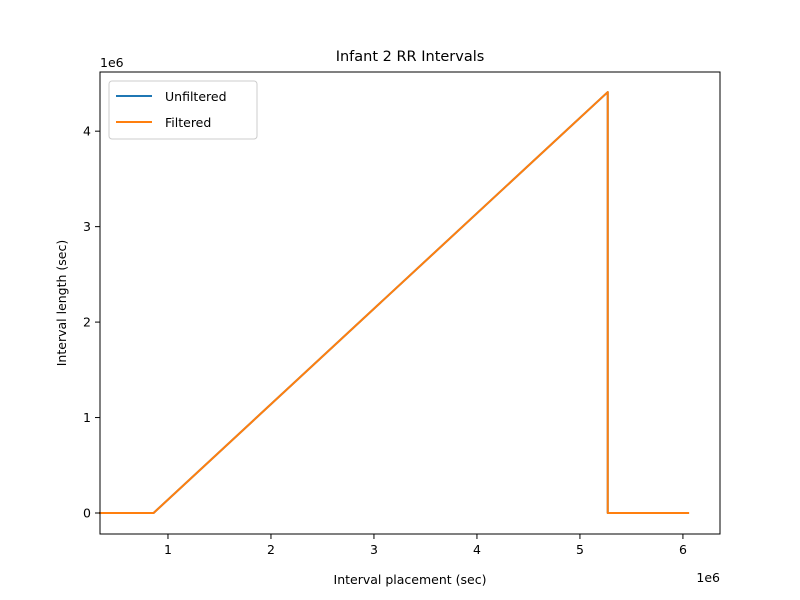 This screenshot has width=800, height=600. I want to click on x-tick-label: 1, so click(168, 549).